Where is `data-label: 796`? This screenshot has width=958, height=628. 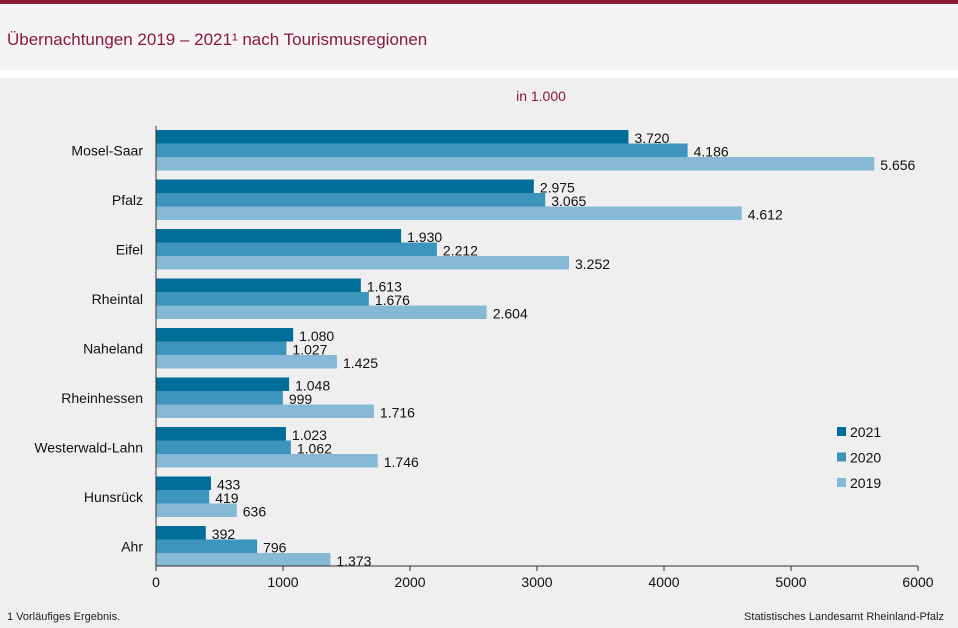
data-label: 796 is located at coordinates (275, 547).